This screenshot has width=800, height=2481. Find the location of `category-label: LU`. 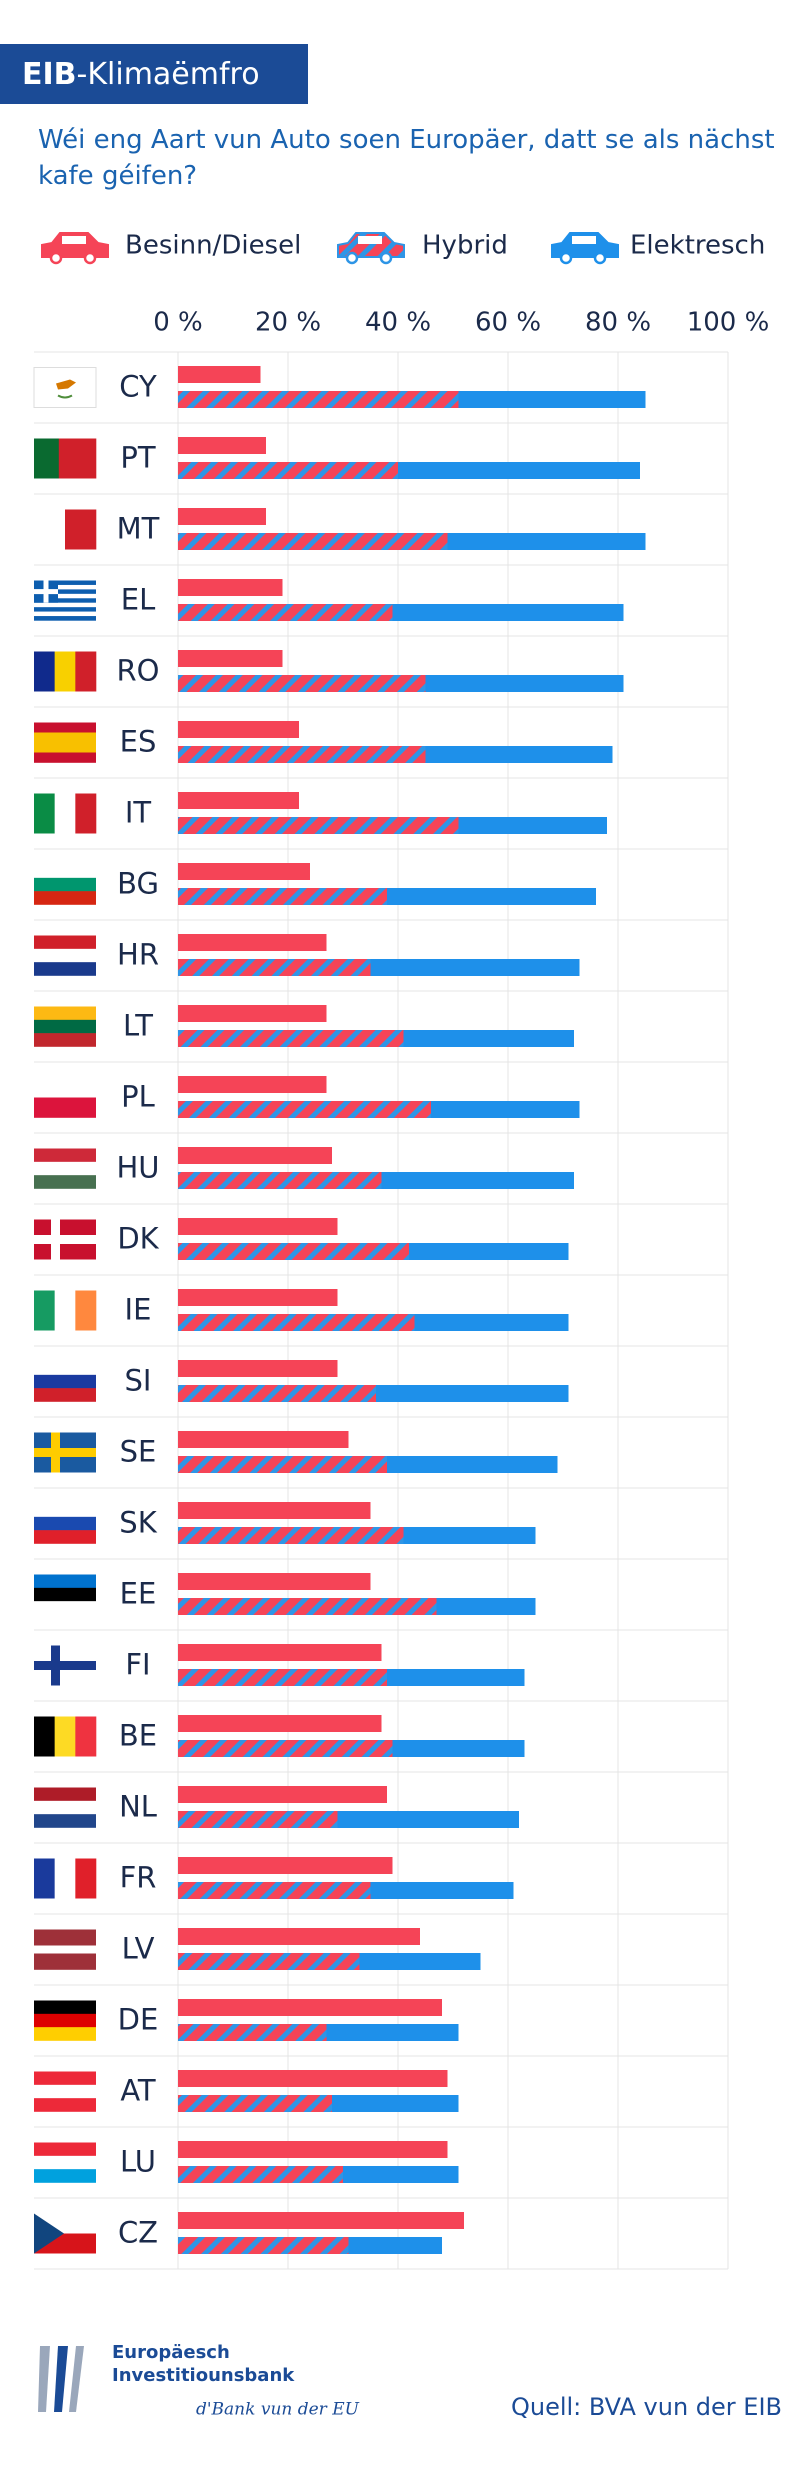

category-label: LU is located at coordinates (138, 2162).